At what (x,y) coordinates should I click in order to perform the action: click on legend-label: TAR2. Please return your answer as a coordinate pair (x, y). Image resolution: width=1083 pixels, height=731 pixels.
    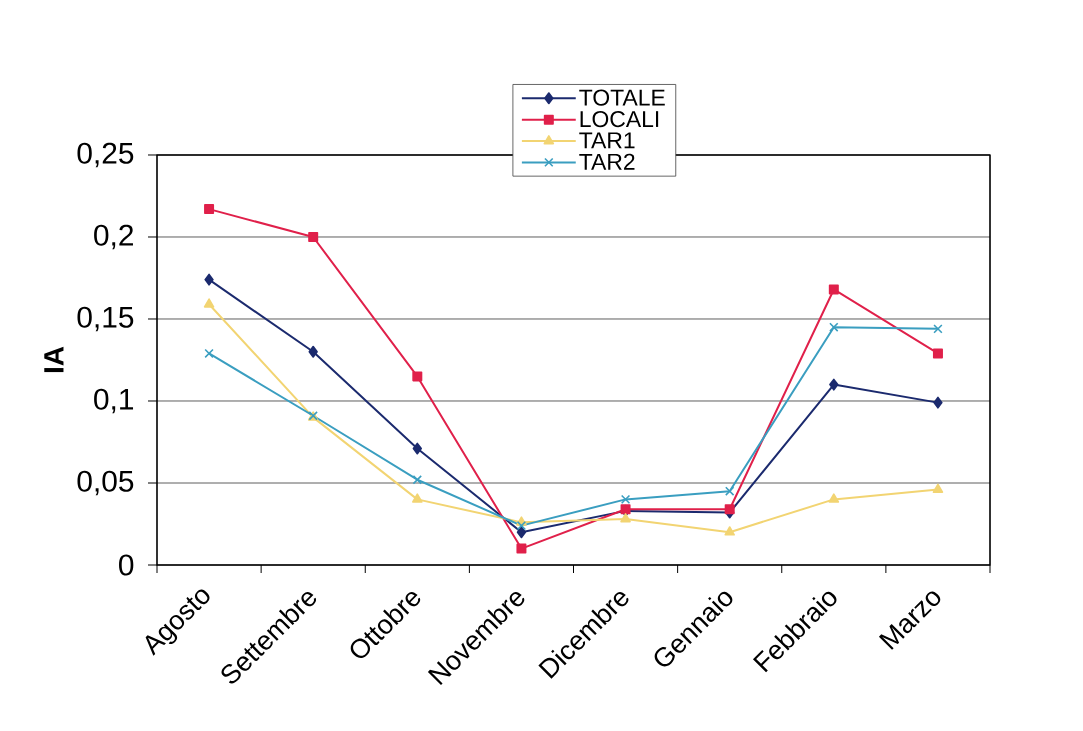
    Looking at the image, I should click on (607, 161).